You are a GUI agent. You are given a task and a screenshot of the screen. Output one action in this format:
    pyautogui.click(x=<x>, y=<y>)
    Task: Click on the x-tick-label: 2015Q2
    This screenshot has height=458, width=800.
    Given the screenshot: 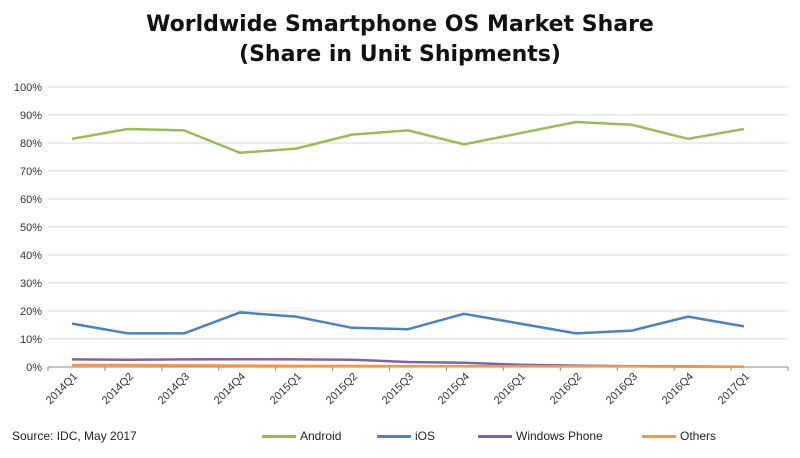 What is the action you would take?
    pyautogui.click(x=342, y=389)
    